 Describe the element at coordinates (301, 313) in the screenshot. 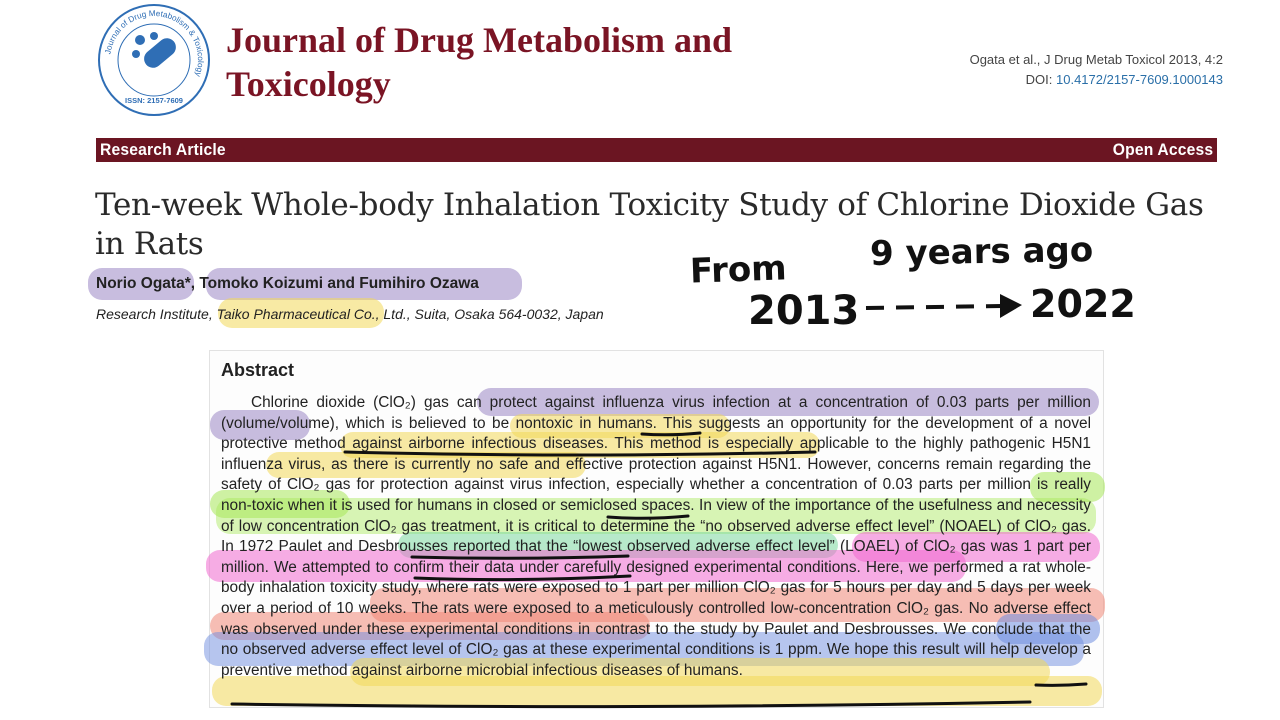

I see `highlight-affiliation` at that location.